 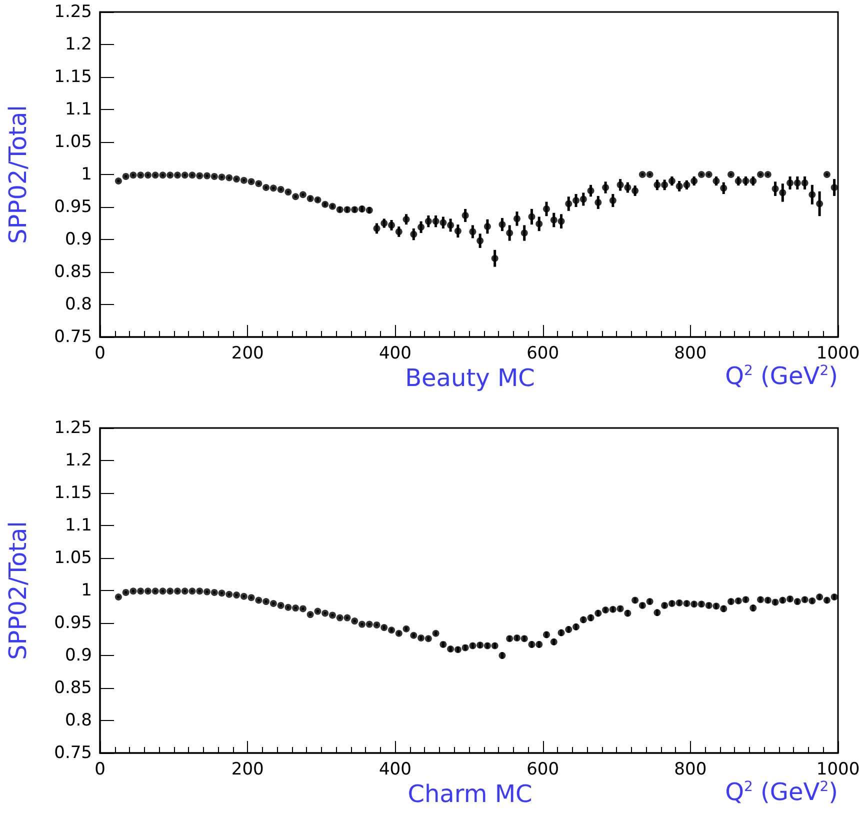 I want to click on text: Charm MC, so click(x=470, y=794).